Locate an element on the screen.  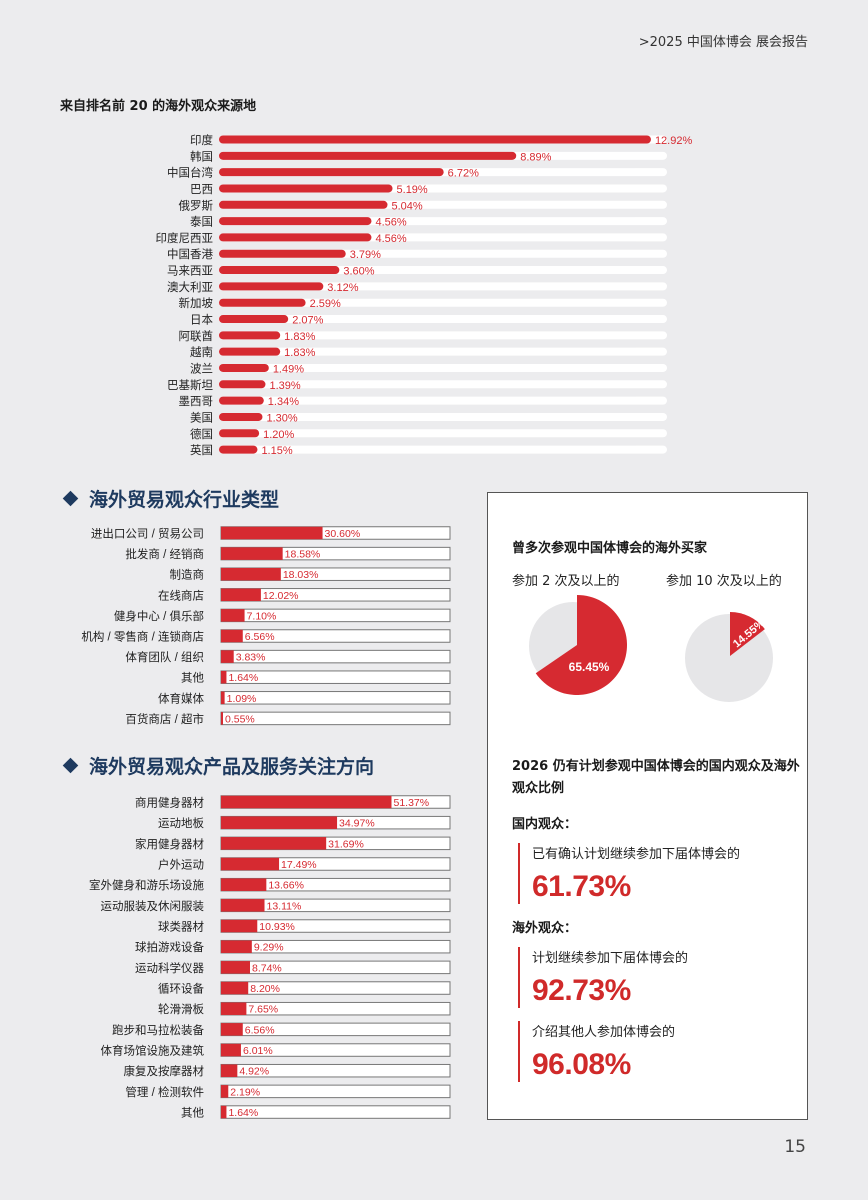
industry-value-label: 30.60% is located at coordinates (343, 534).